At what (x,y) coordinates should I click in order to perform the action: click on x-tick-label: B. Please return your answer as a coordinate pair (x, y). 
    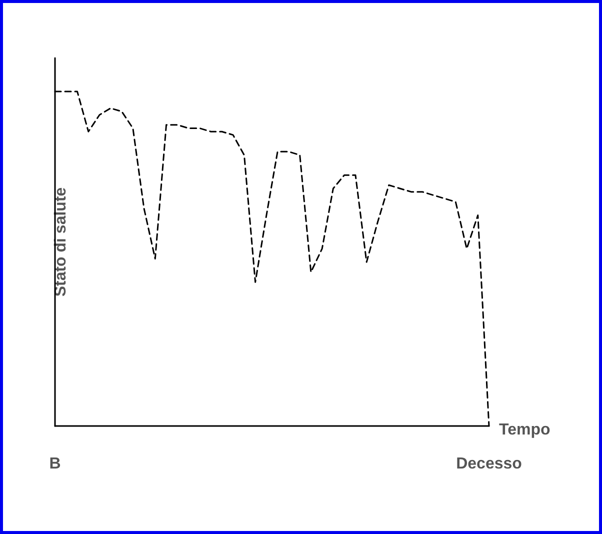
    Looking at the image, I should click on (55, 464).